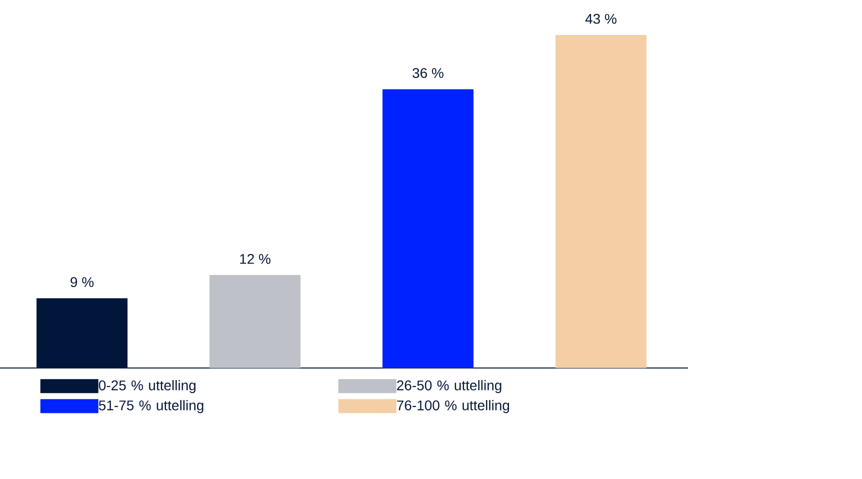 This screenshot has height=479, width=862. I want to click on legend-label: 76-100 % uttelling, so click(453, 407).